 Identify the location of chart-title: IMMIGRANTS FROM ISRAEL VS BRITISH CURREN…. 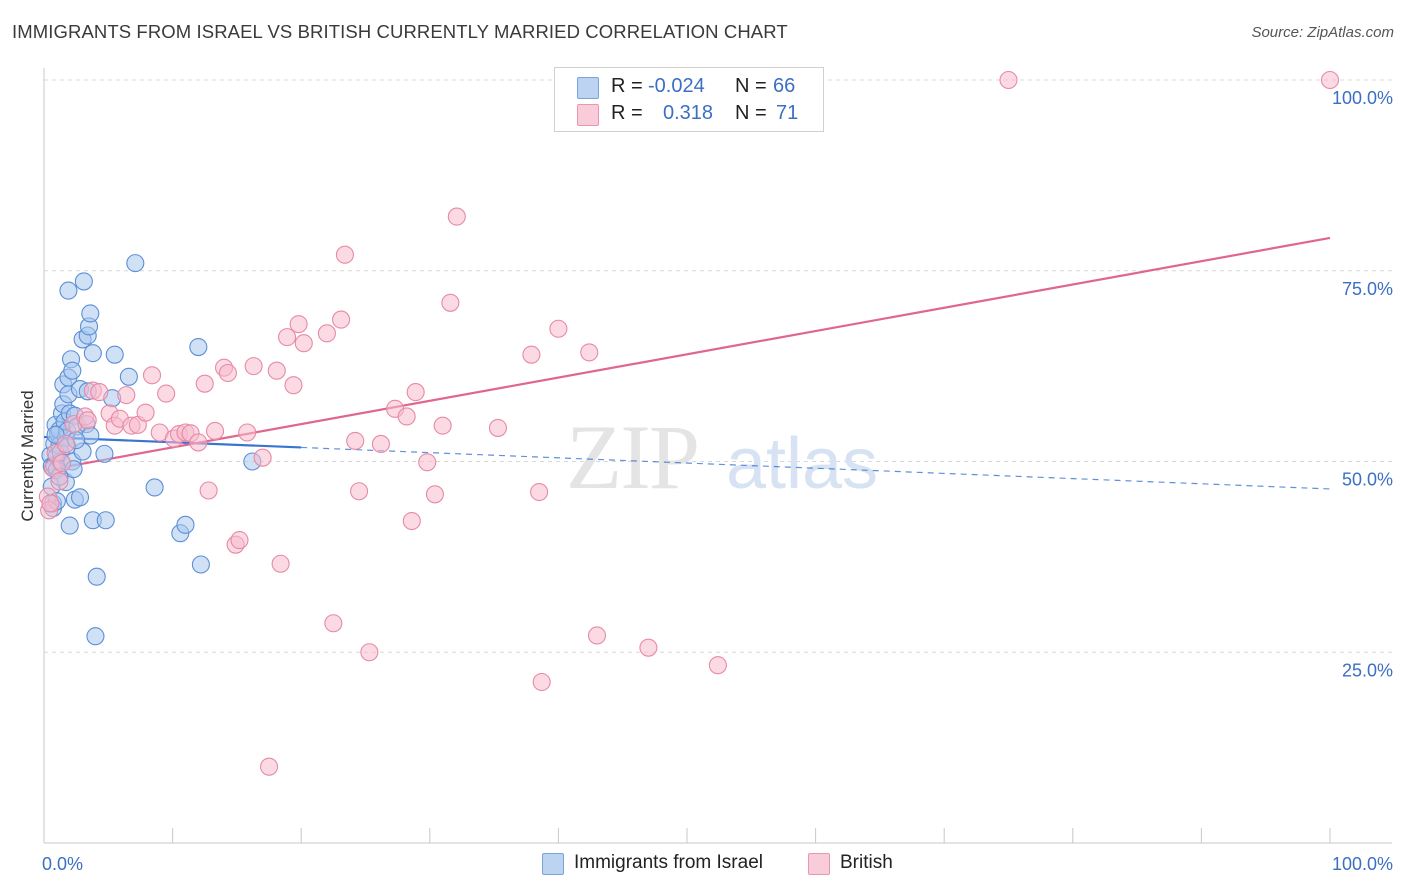
(400, 31).